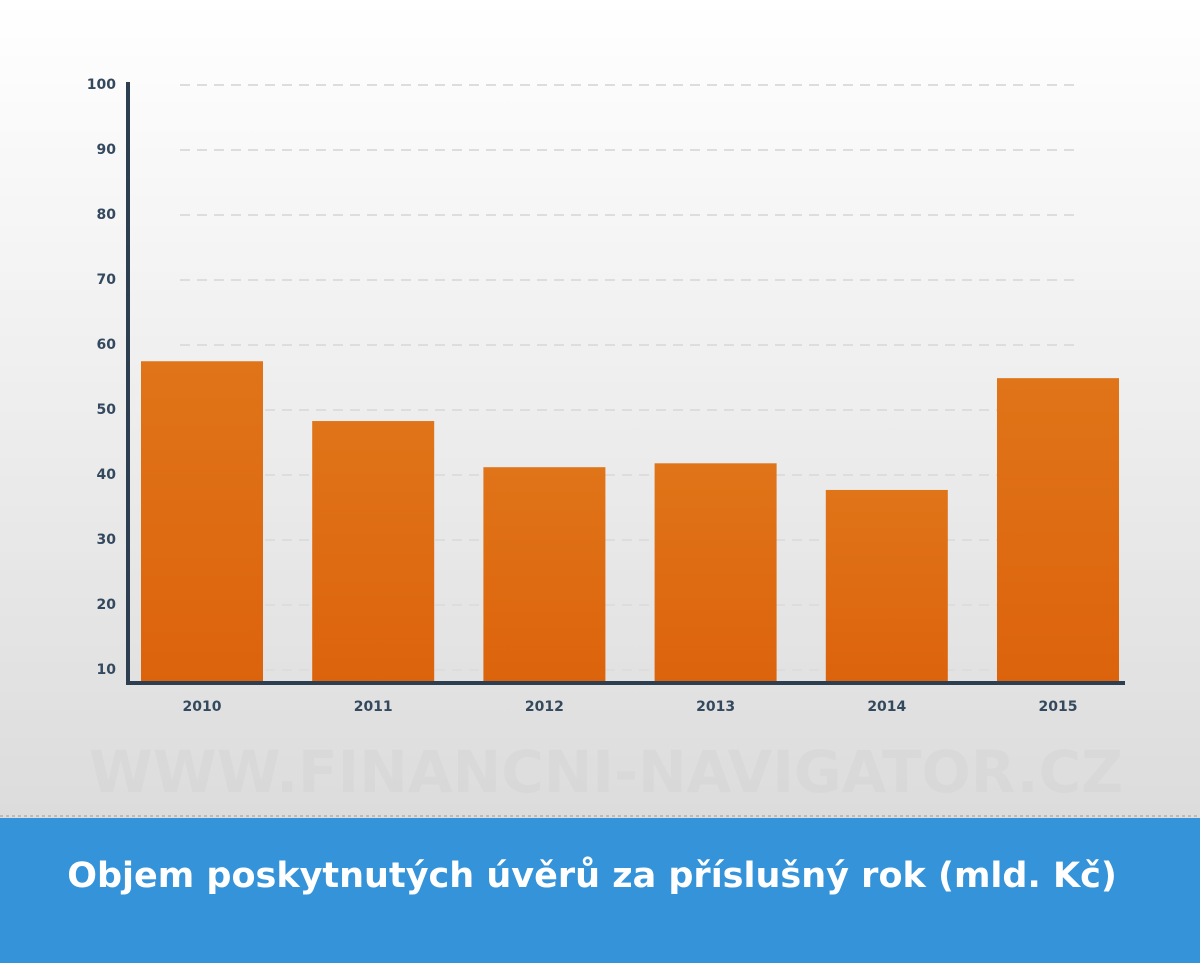  What do you see at coordinates (101, 85) in the screenshot?
I see `y-tick-label: 100` at bounding box center [101, 85].